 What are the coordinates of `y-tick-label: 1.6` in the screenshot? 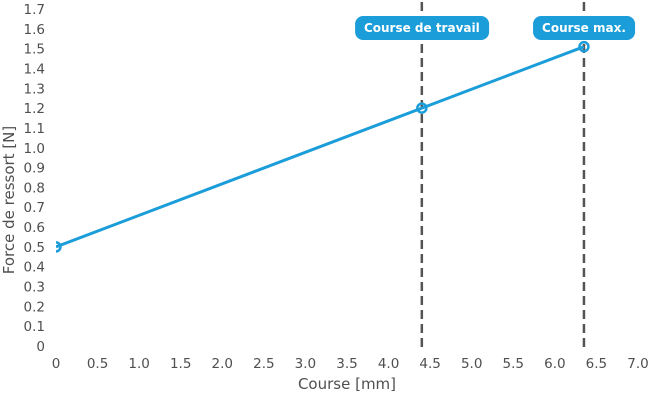 It's located at (34, 30).